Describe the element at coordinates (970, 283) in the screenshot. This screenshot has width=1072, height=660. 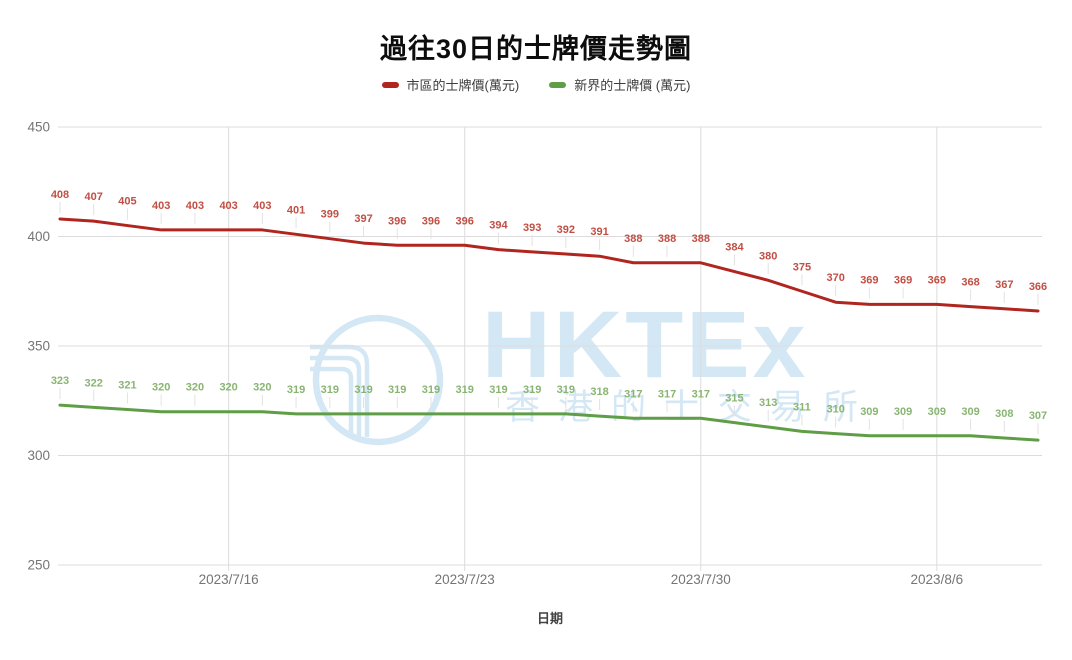
I see `data-point-label: 368` at that location.